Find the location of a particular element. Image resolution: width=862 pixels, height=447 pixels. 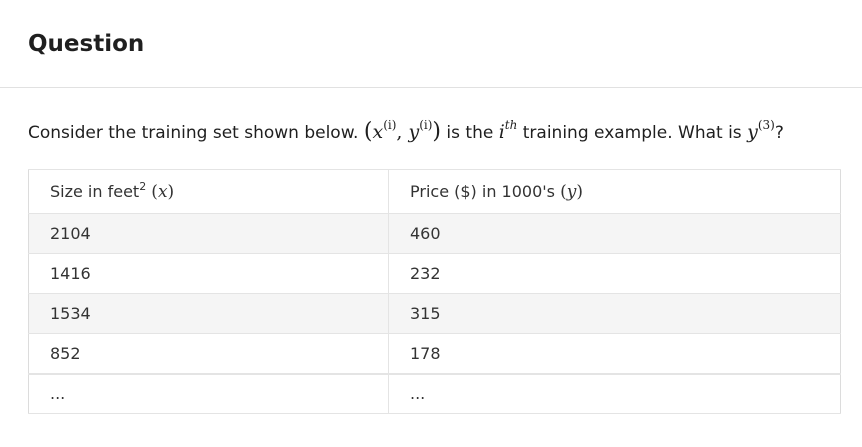

header-size-exponent: 2 is located at coordinates (143, 186).